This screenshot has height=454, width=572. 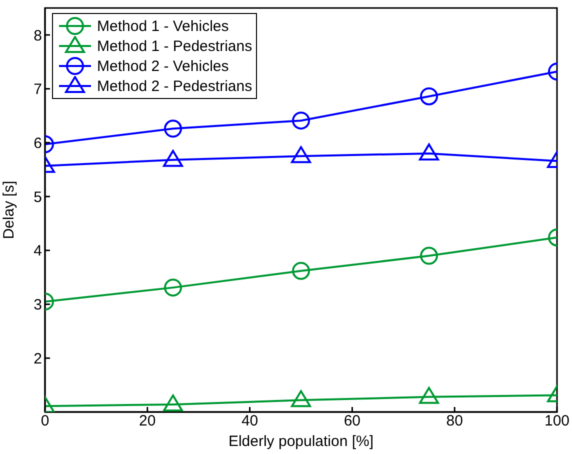 What do you see at coordinates (454, 421) in the screenshot?
I see `x-tick-label: 80` at bounding box center [454, 421].